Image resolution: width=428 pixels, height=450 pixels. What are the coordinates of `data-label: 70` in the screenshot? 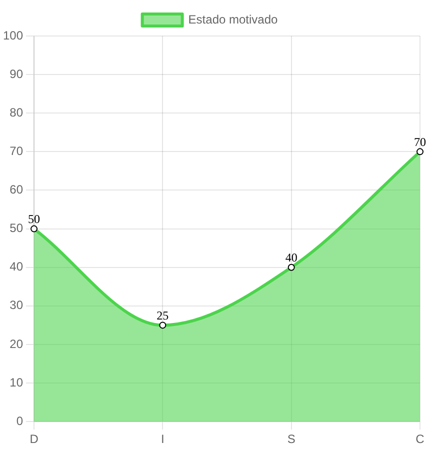 It's located at (420, 141).